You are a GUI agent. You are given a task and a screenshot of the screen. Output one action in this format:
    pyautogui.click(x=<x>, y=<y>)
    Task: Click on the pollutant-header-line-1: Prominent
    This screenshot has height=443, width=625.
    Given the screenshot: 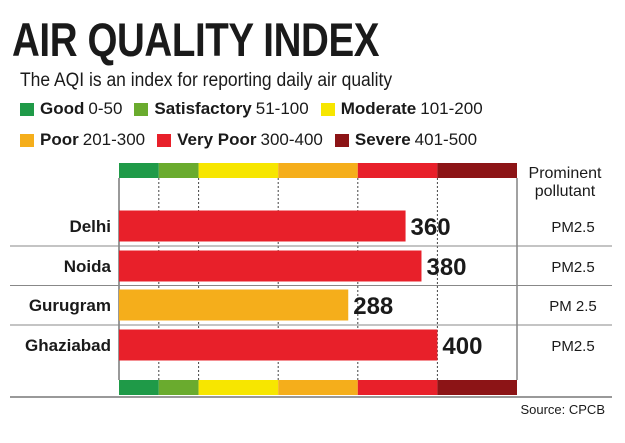 What is the action you would take?
    pyautogui.click(x=565, y=173)
    